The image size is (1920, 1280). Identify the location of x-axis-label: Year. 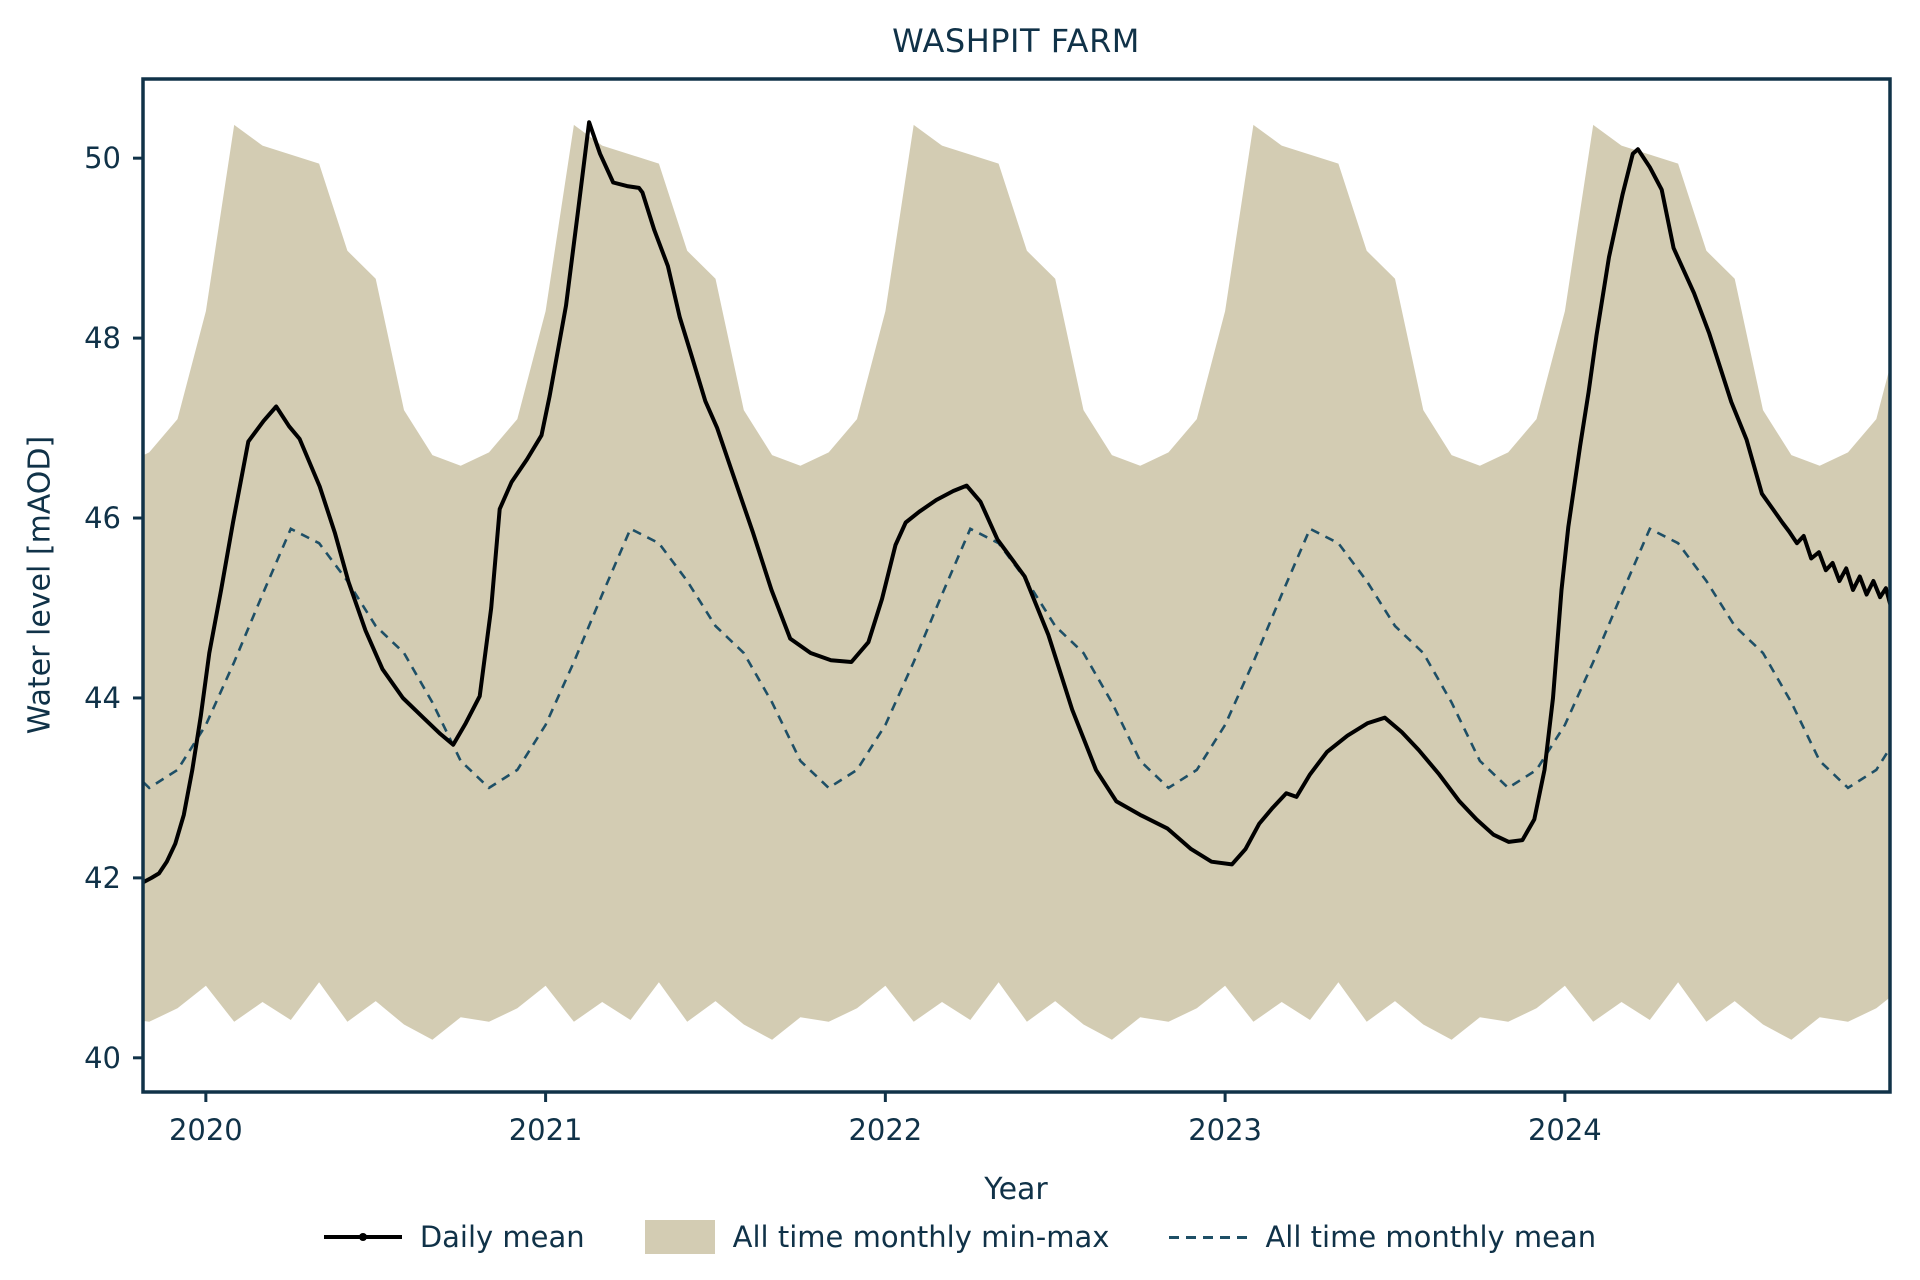
(1016, 1189).